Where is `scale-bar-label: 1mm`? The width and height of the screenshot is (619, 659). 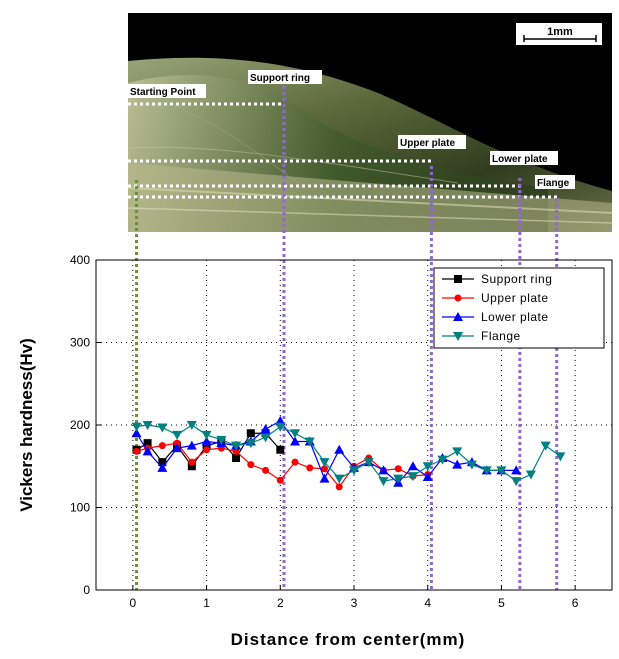
scale-bar-label: 1mm is located at coordinates (560, 32).